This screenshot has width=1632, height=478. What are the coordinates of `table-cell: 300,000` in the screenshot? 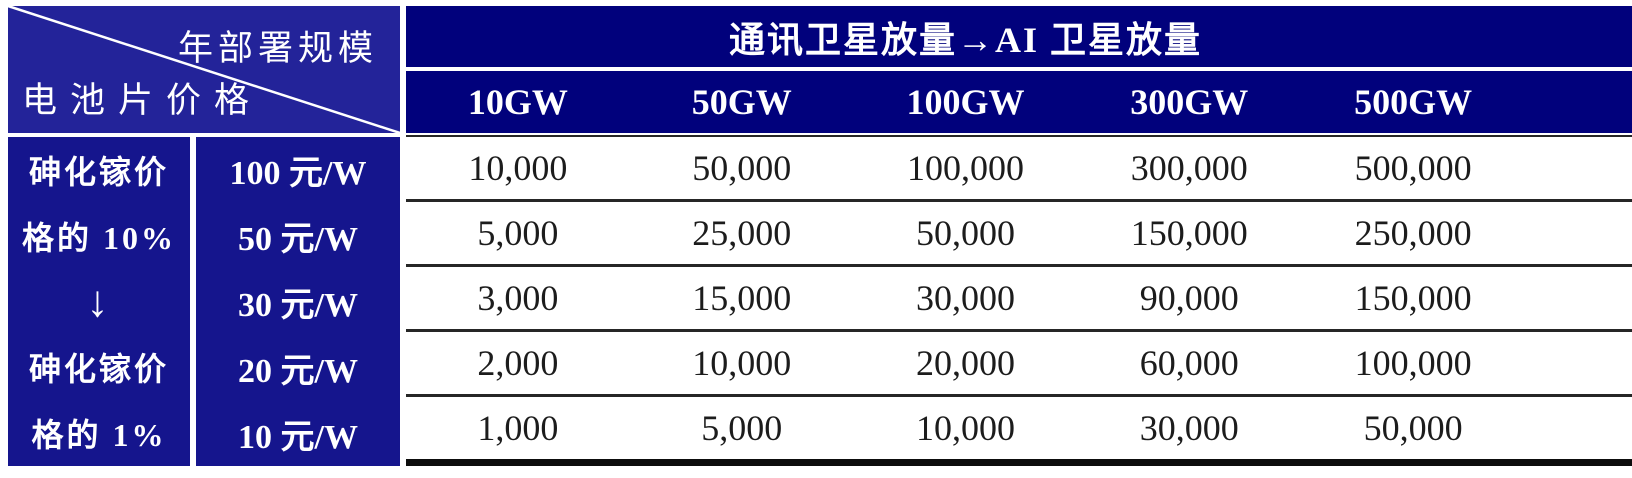 It's located at (1189, 168).